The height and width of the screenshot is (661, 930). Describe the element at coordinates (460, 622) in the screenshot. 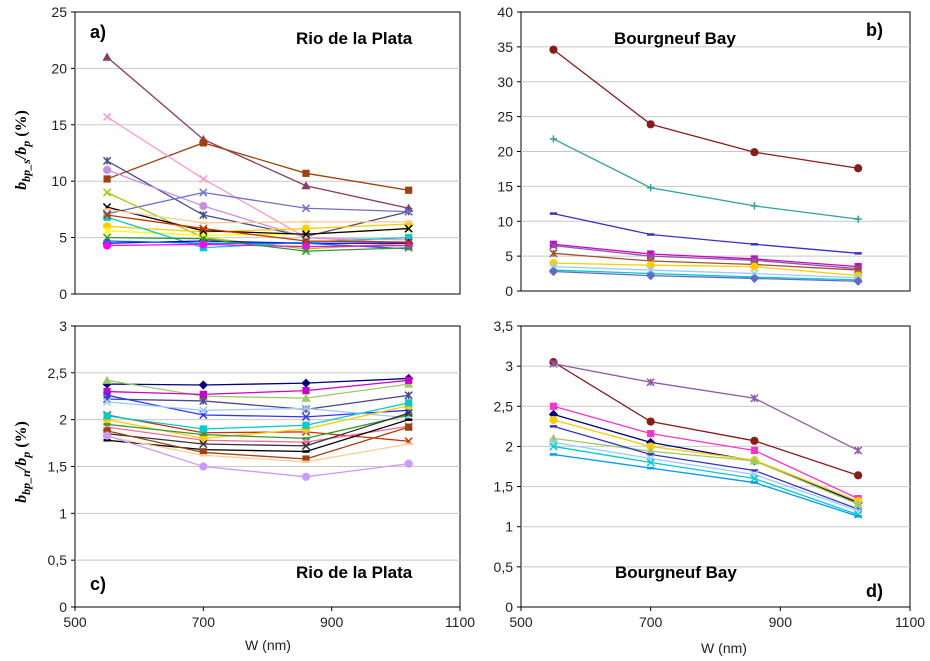

I see `x-tick-label: 1100` at that location.